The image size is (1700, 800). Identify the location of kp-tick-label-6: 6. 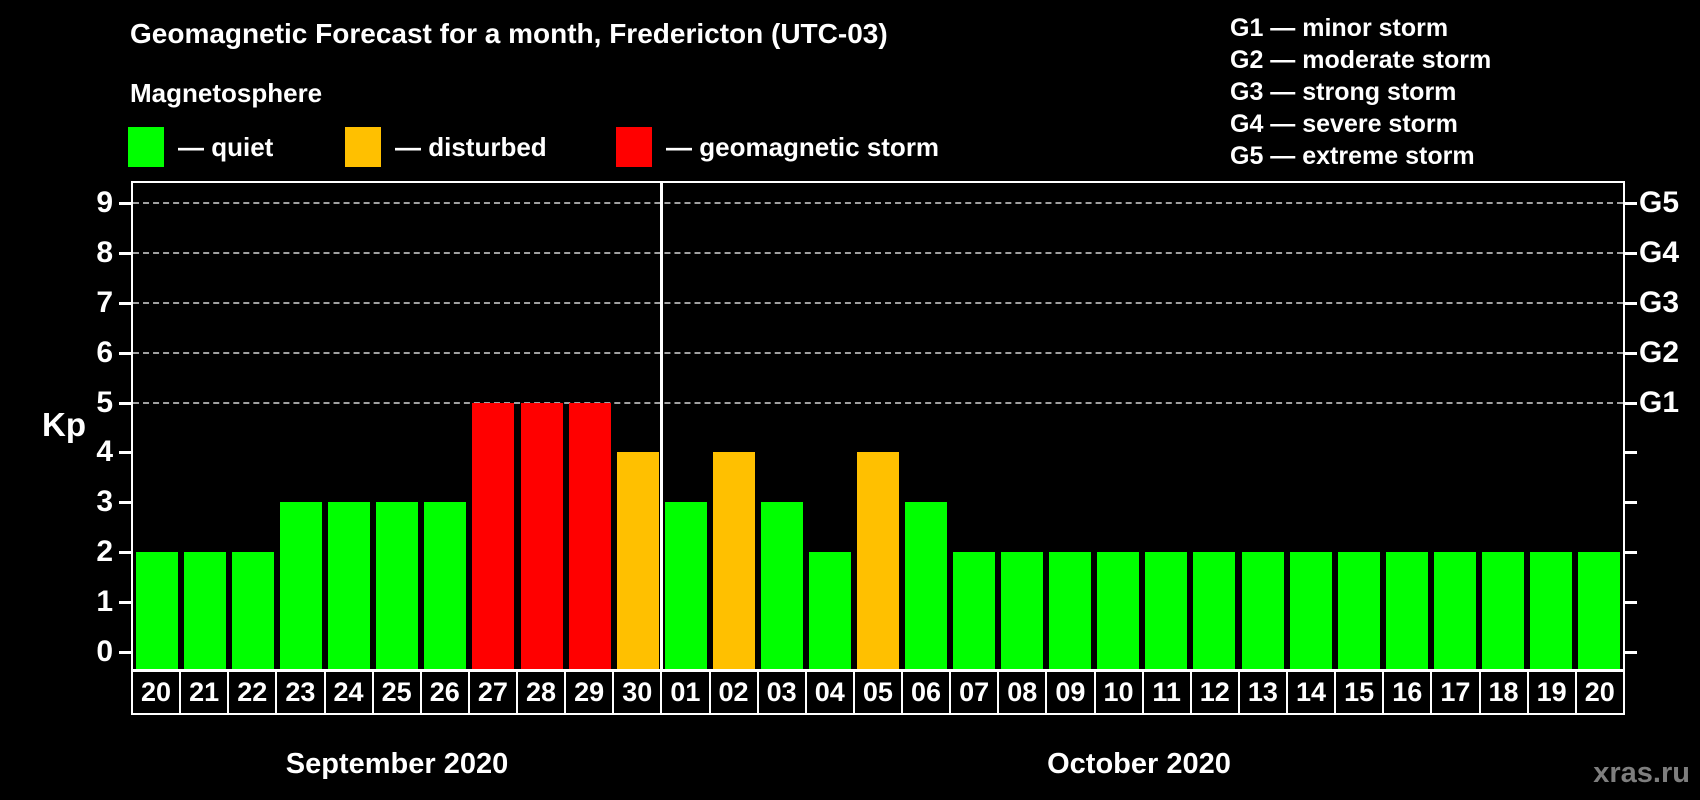
(104, 352).